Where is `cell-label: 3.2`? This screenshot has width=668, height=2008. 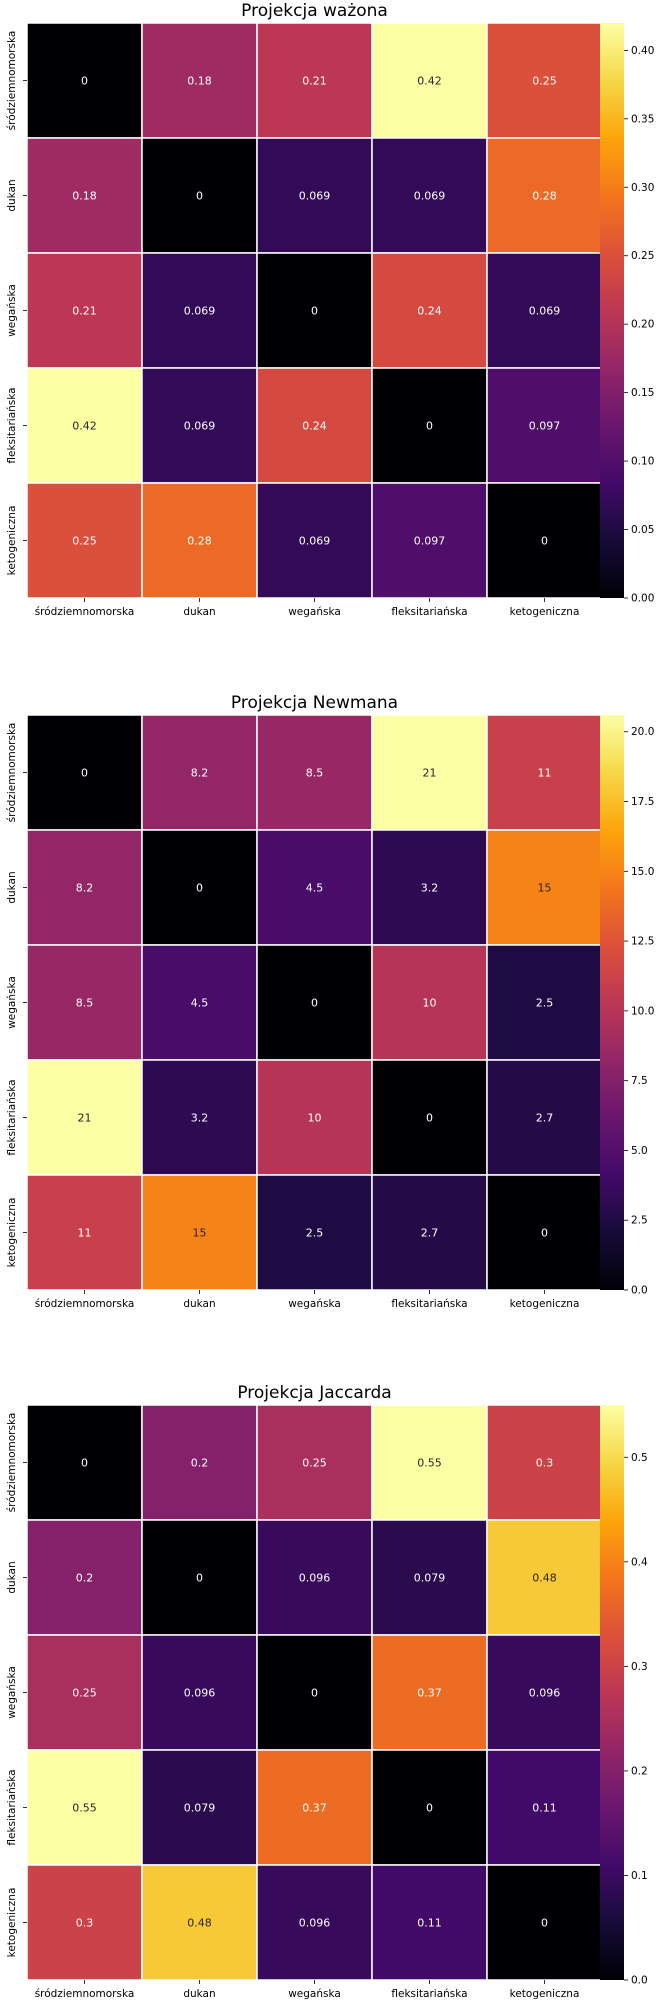 cell-label: 3.2 is located at coordinates (200, 1118).